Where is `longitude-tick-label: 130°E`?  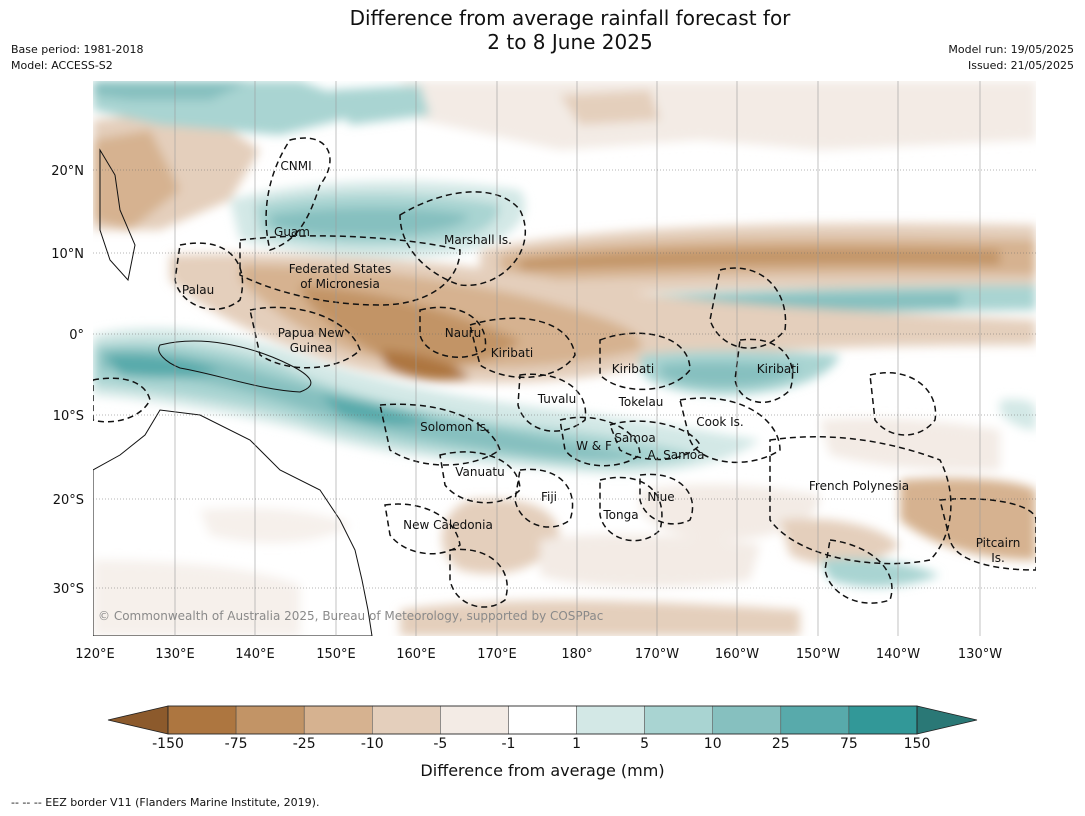 longitude-tick-label: 130°E is located at coordinates (175, 654).